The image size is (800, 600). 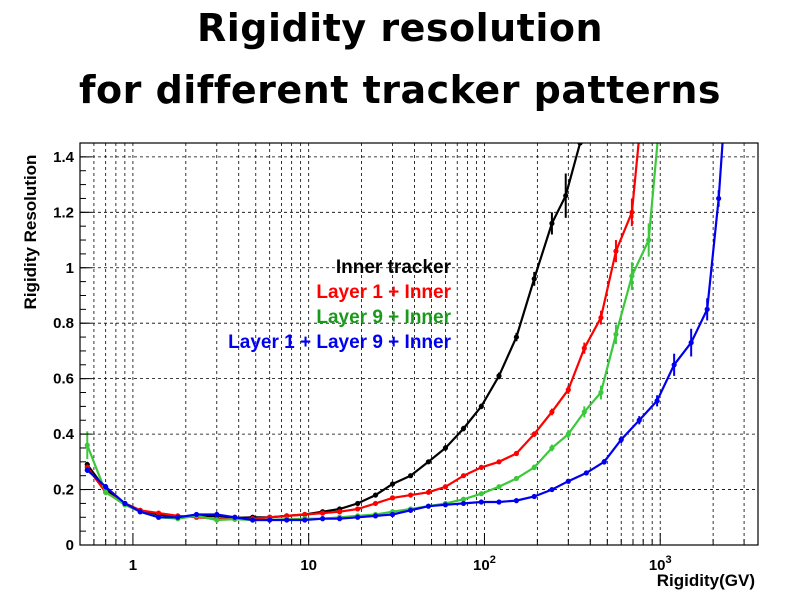 What do you see at coordinates (383, 317) in the screenshot?
I see `legend-entry: Layer 9 + Inner` at bounding box center [383, 317].